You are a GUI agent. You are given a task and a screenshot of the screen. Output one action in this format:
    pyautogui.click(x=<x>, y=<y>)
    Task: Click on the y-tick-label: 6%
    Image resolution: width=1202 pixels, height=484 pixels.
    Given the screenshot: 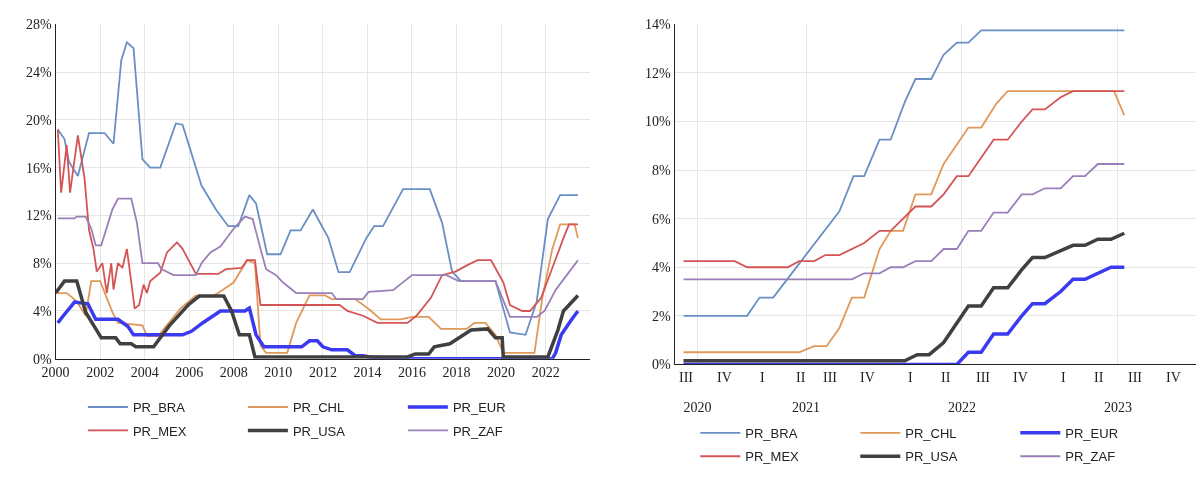 What is the action you would take?
    pyautogui.click(x=661, y=219)
    